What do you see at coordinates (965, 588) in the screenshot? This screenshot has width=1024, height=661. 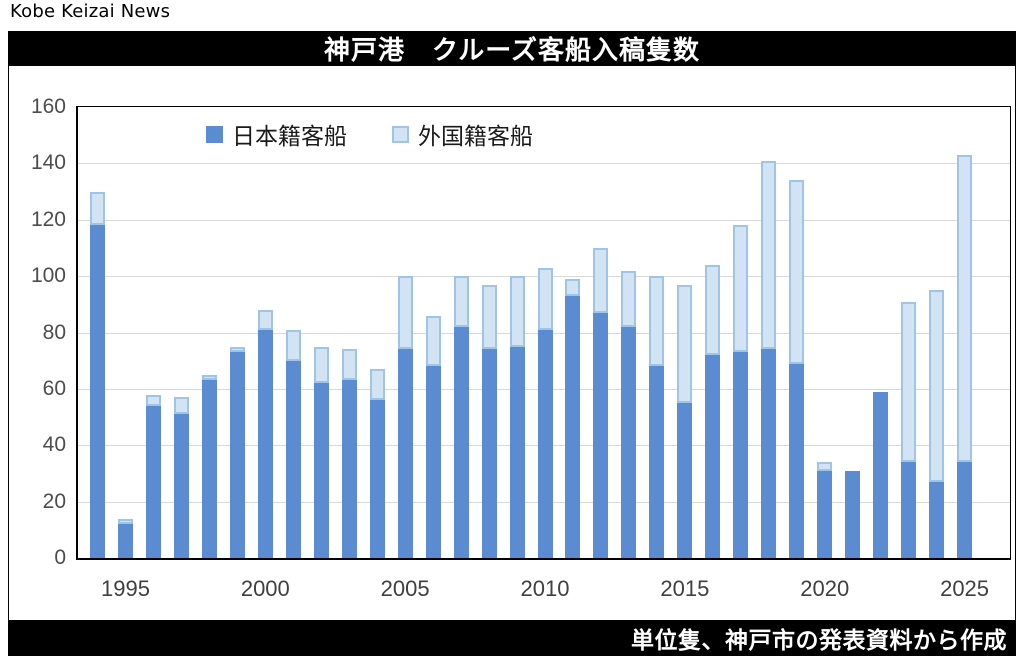 I see `x-axis-tick-2025: 2025` at bounding box center [965, 588].